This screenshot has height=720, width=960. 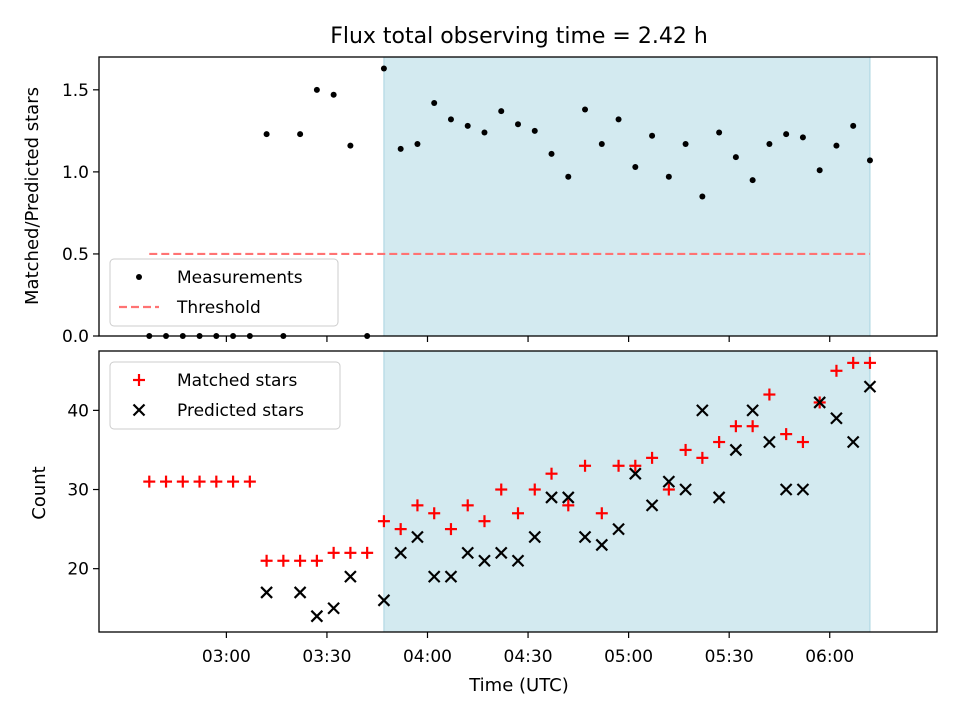 What do you see at coordinates (139, 277) in the screenshot?
I see `legend-measurement-marker` at bounding box center [139, 277].